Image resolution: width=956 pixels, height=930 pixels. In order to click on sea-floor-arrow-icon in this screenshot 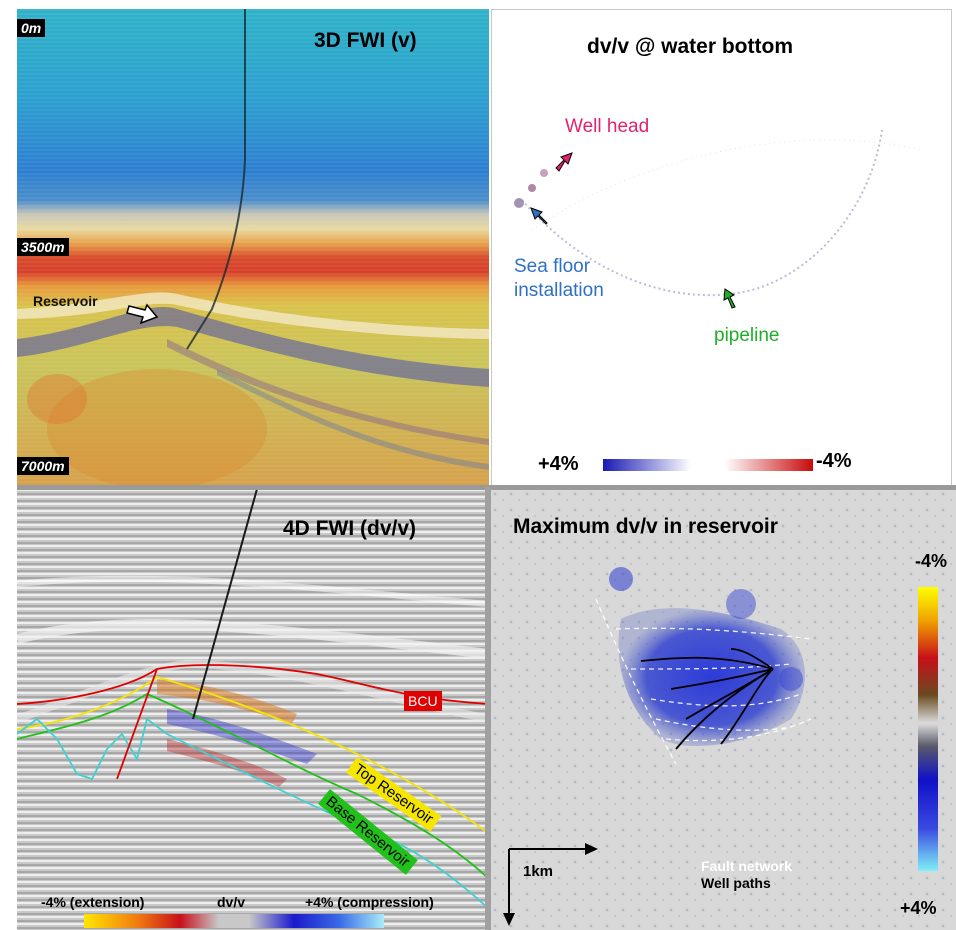, I will do `click(539, 216)`.